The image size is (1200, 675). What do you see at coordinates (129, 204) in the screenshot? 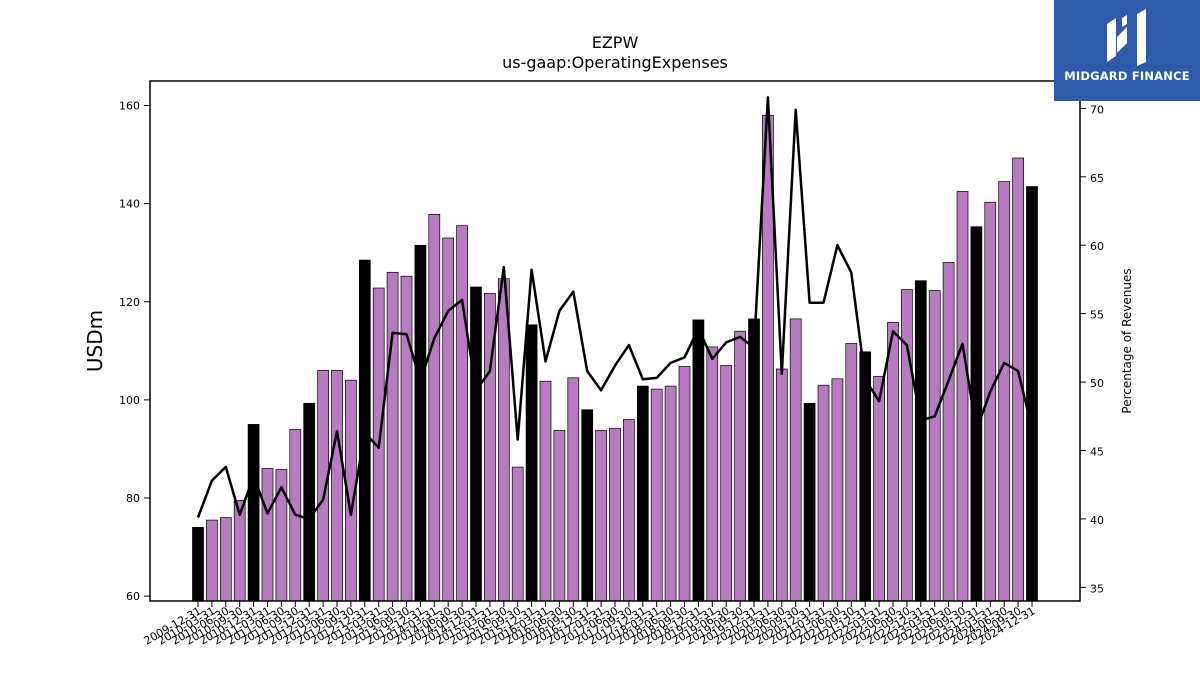
I see `y-tick-label: 140` at bounding box center [129, 204].